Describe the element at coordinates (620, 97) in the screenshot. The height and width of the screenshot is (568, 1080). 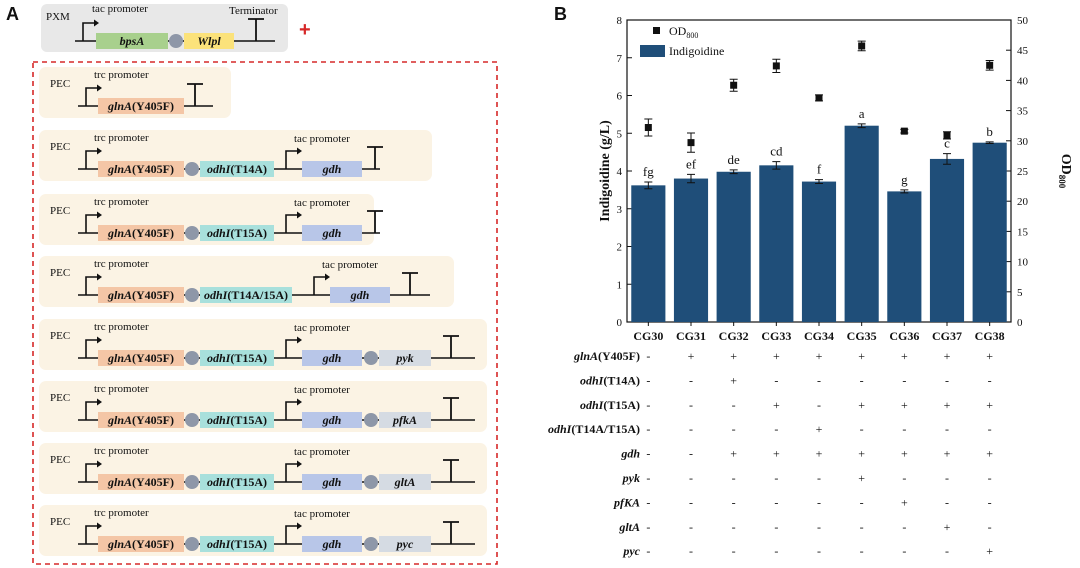
I see `y-left-tick-label: 6` at that location.